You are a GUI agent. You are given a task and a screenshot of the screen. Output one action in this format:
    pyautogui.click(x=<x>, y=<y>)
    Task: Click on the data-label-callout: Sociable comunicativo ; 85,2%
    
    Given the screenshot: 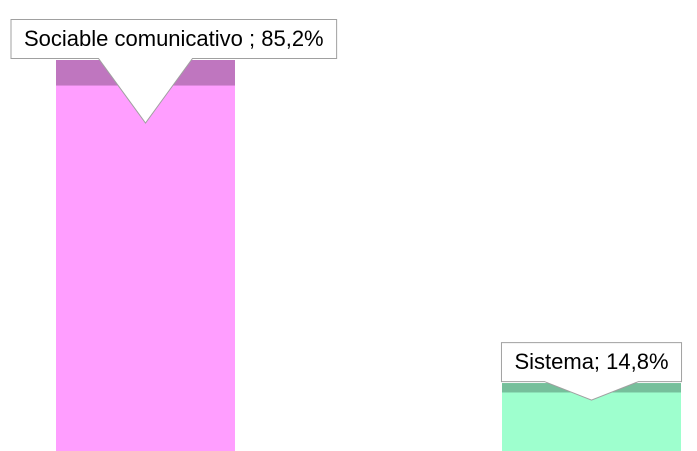 What is the action you would take?
    pyautogui.click(x=174, y=71)
    